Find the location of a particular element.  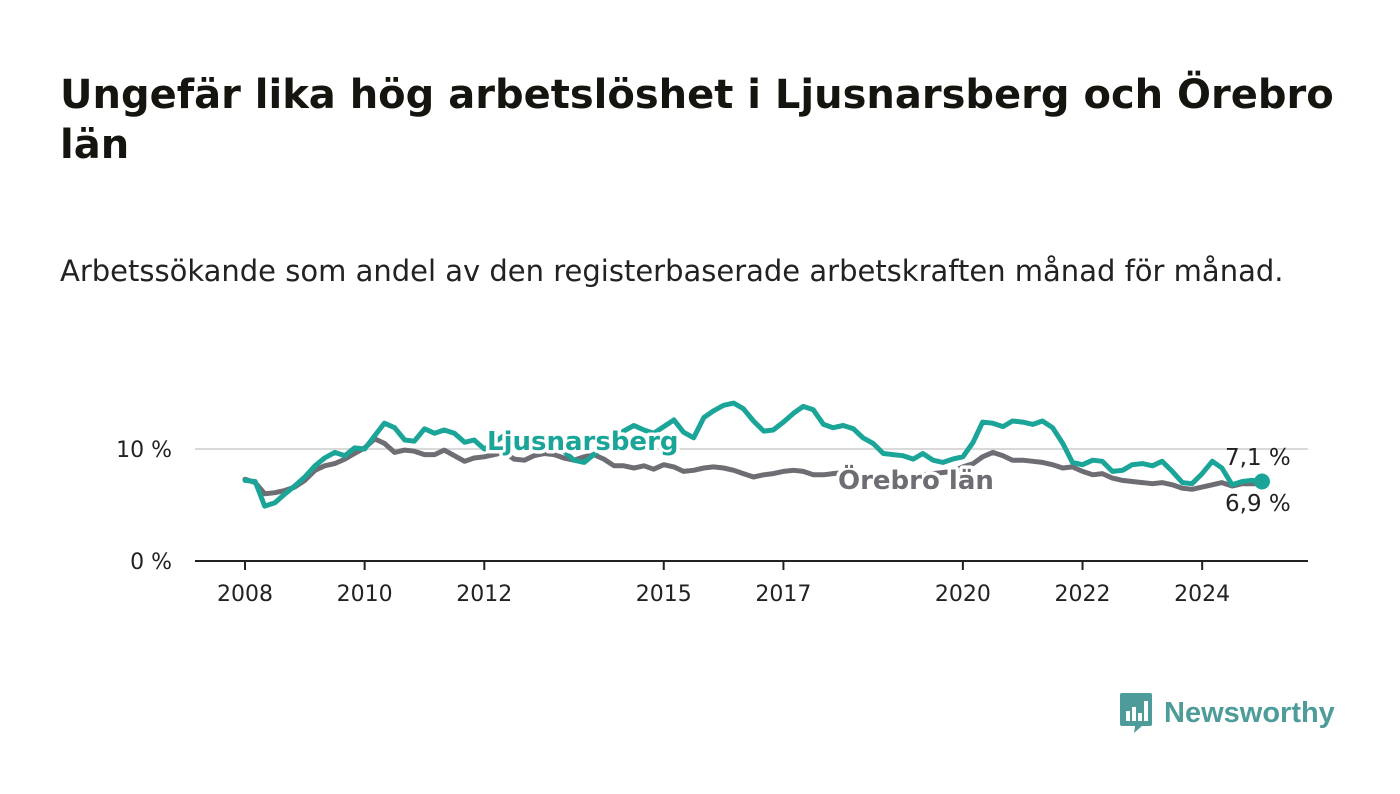

series-label-ljusnarsberg: Ljusnarsberg is located at coordinates (583, 442).